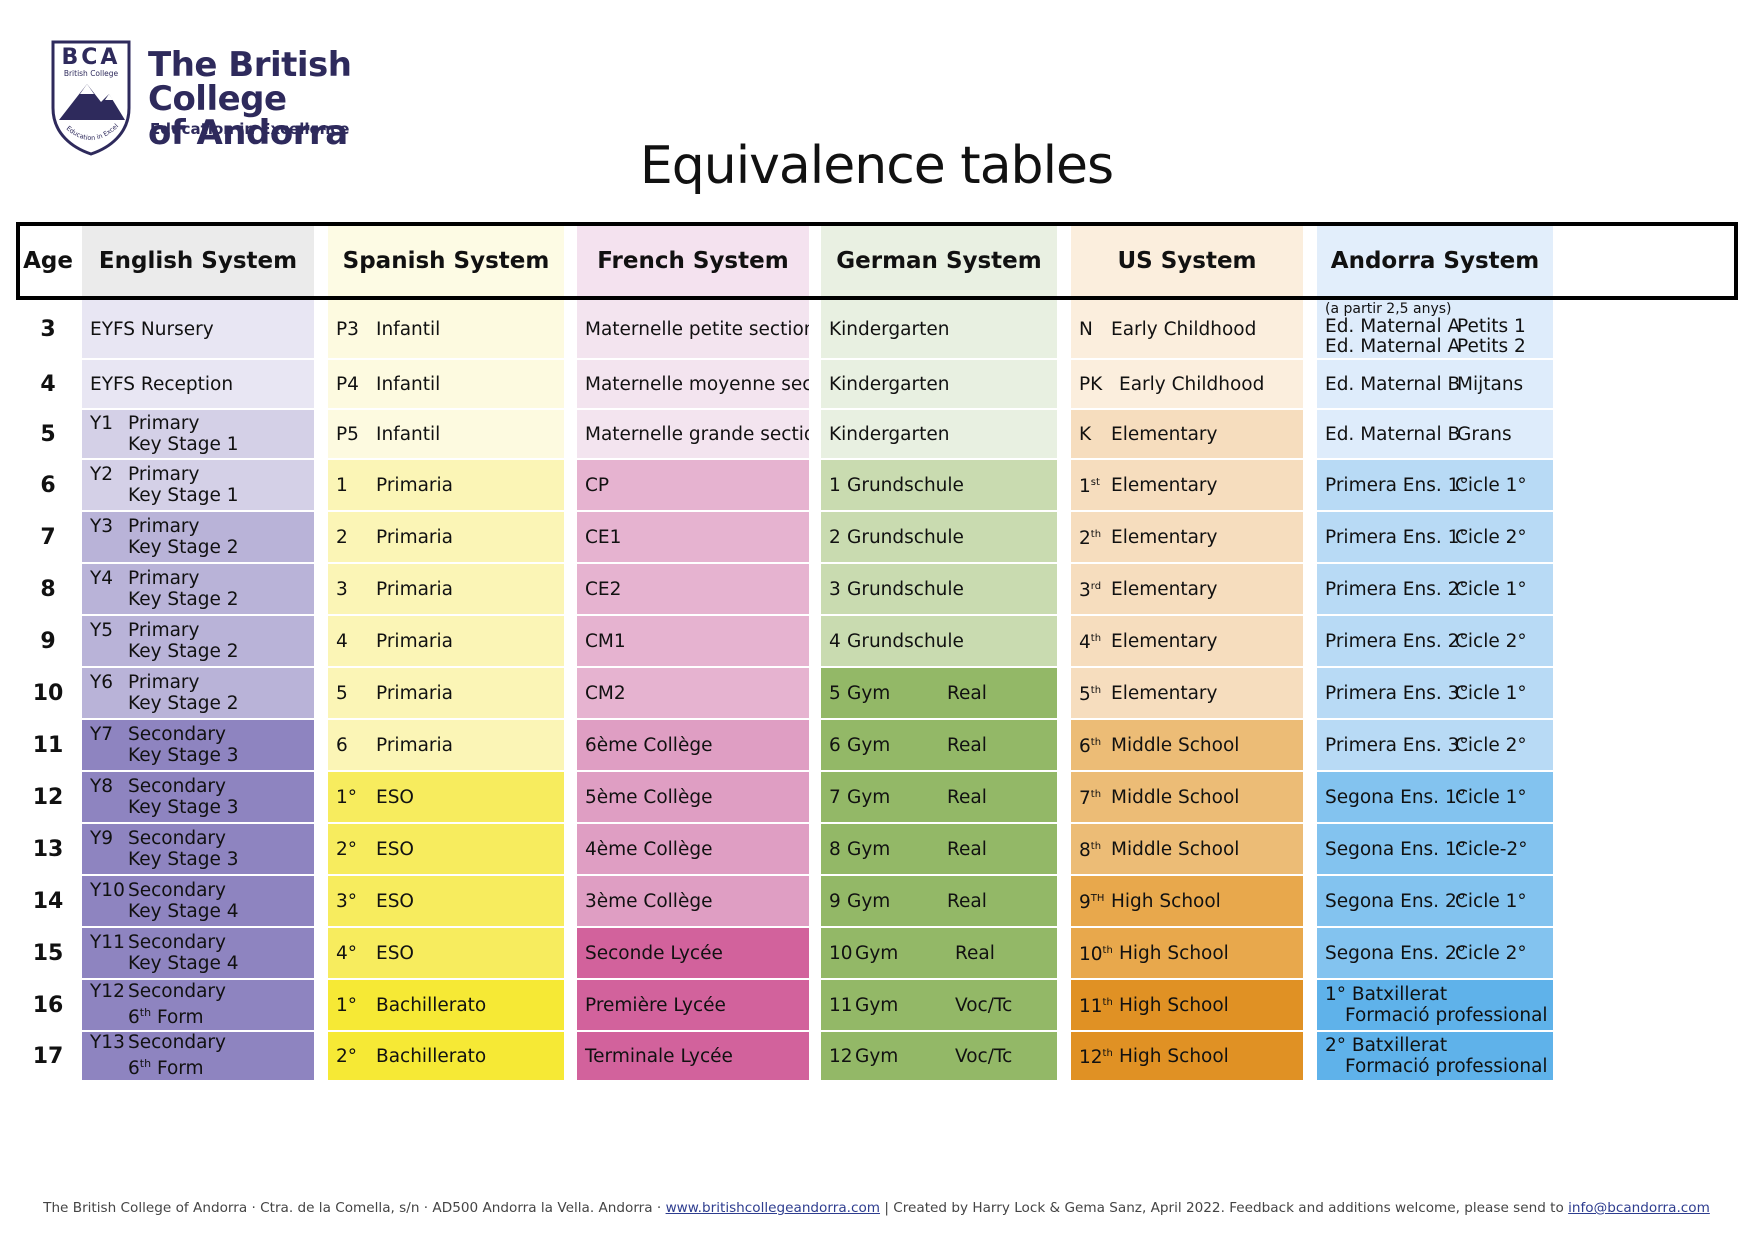 Image resolution: width=1753 pixels, height=1240 pixels. I want to click on andorra-cycle: Petits 2, so click(1491, 346).